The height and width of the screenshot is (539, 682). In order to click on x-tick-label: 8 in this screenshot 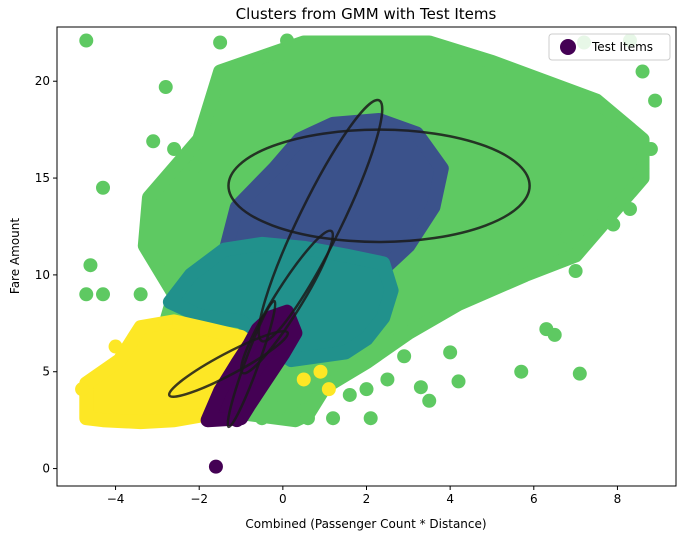, I will do `click(618, 499)`.